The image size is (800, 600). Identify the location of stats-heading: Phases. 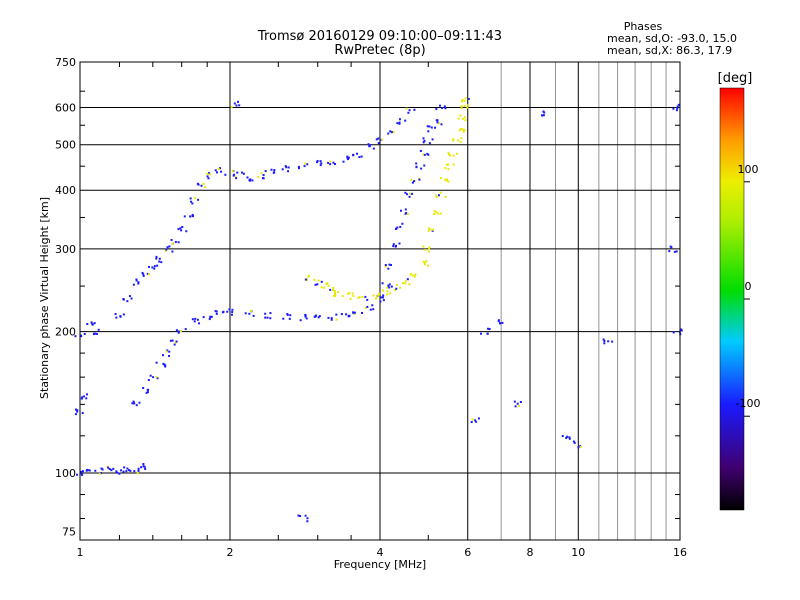
(643, 26).